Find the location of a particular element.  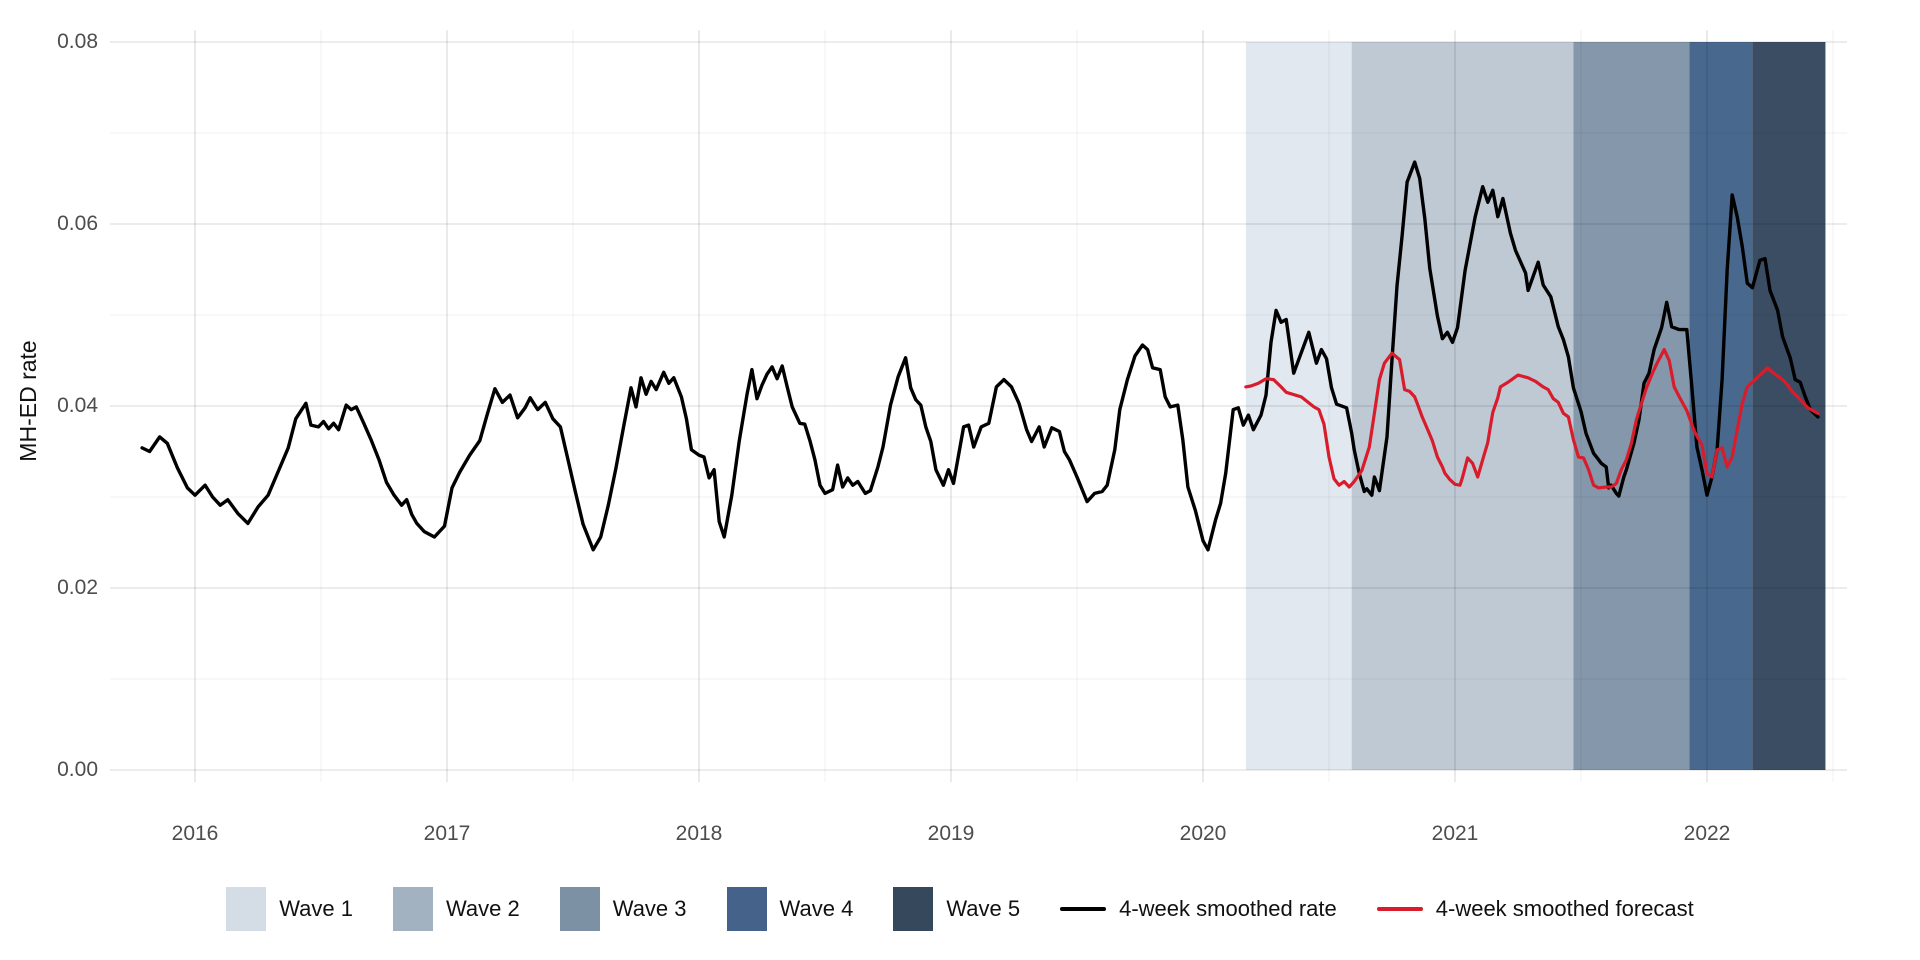

legend-item-rate: 4-week smoothed rate is located at coordinates (1198, 909).